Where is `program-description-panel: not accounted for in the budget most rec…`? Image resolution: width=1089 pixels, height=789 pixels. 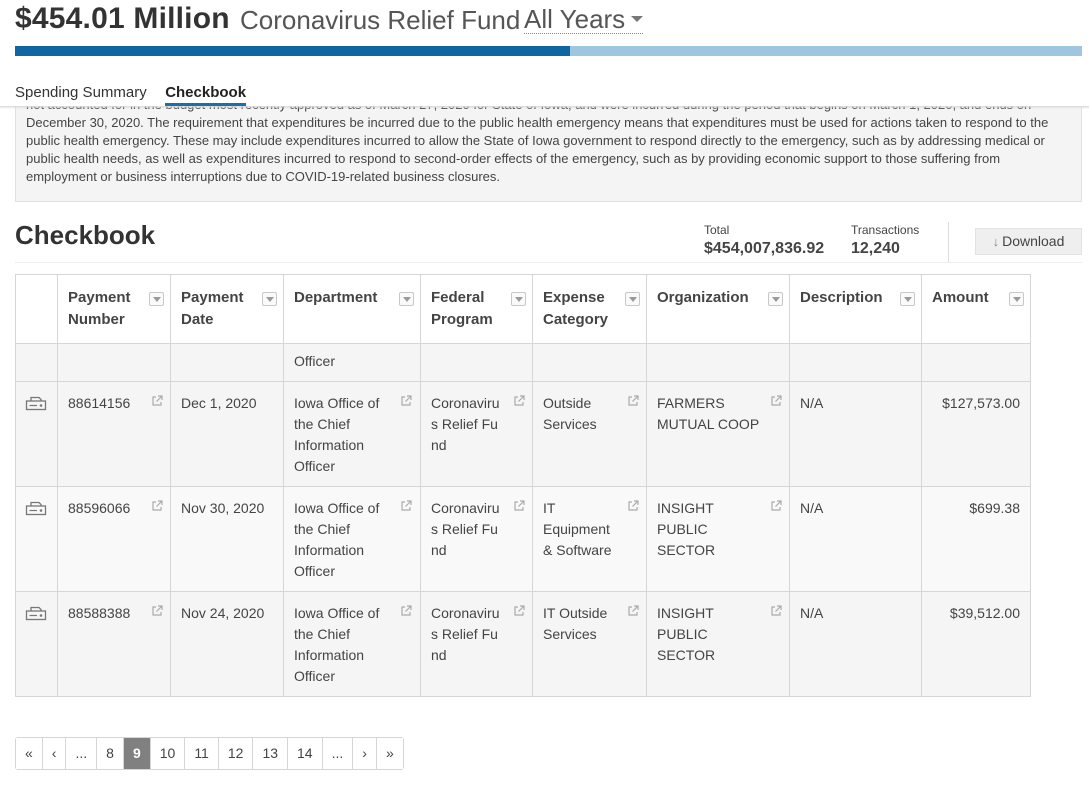 program-description-panel: not accounted for in the budget most rec… is located at coordinates (548, 151).